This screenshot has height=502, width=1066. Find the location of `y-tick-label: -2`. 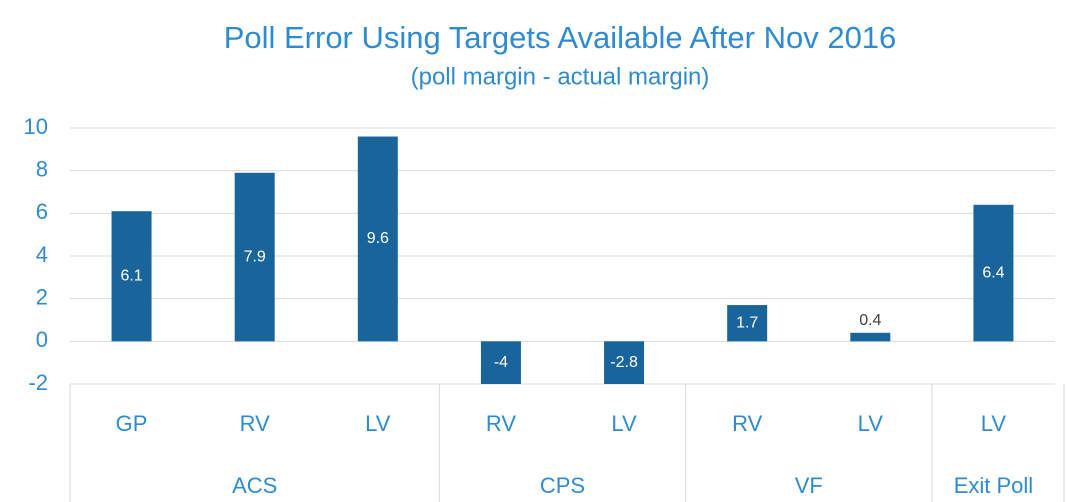

y-tick-label: -2 is located at coordinates (38, 382).